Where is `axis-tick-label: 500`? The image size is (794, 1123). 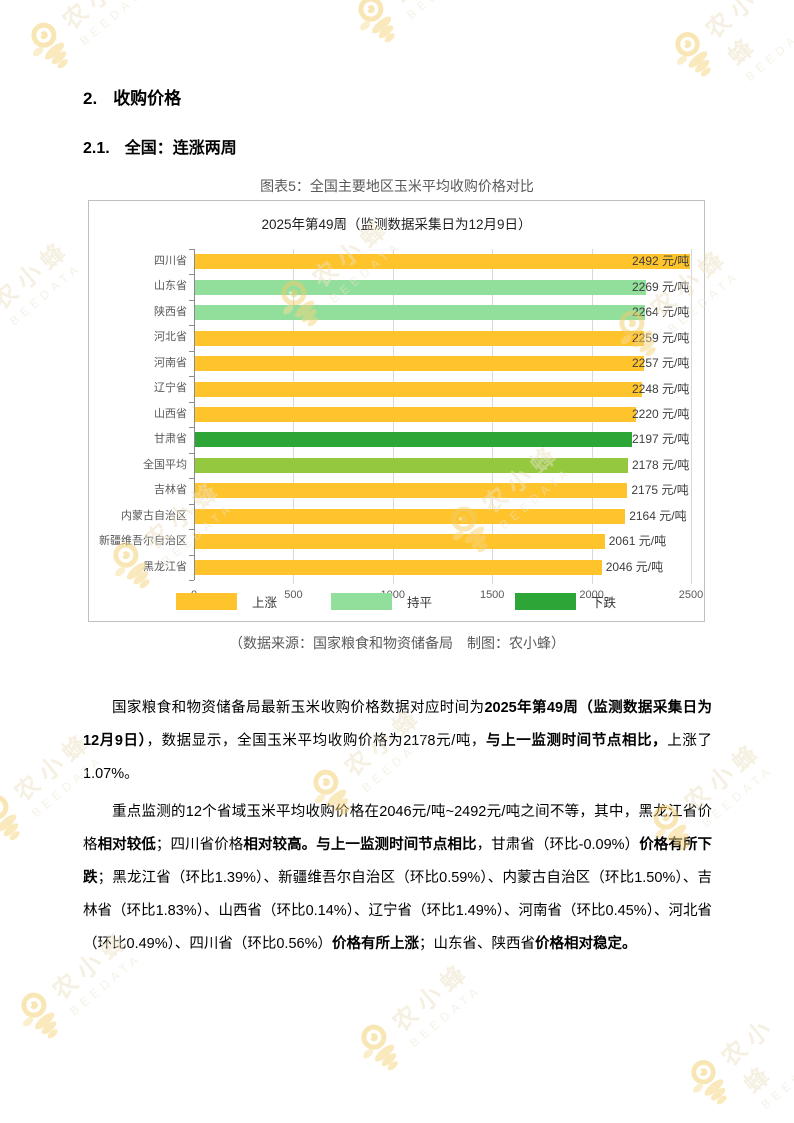
axis-tick-label: 500 is located at coordinates (293, 595).